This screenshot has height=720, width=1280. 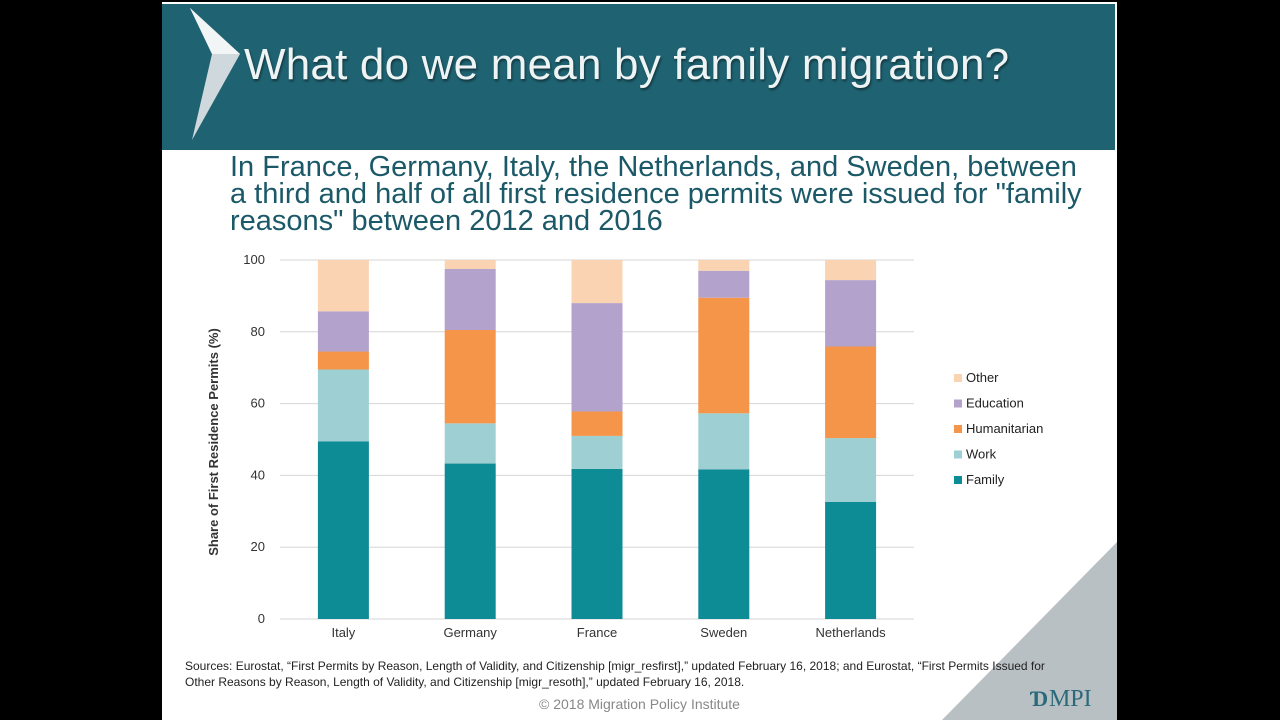 I want to click on x-tick-labels: Italy Germany France Sweden Netherlands, so click(x=608, y=632).